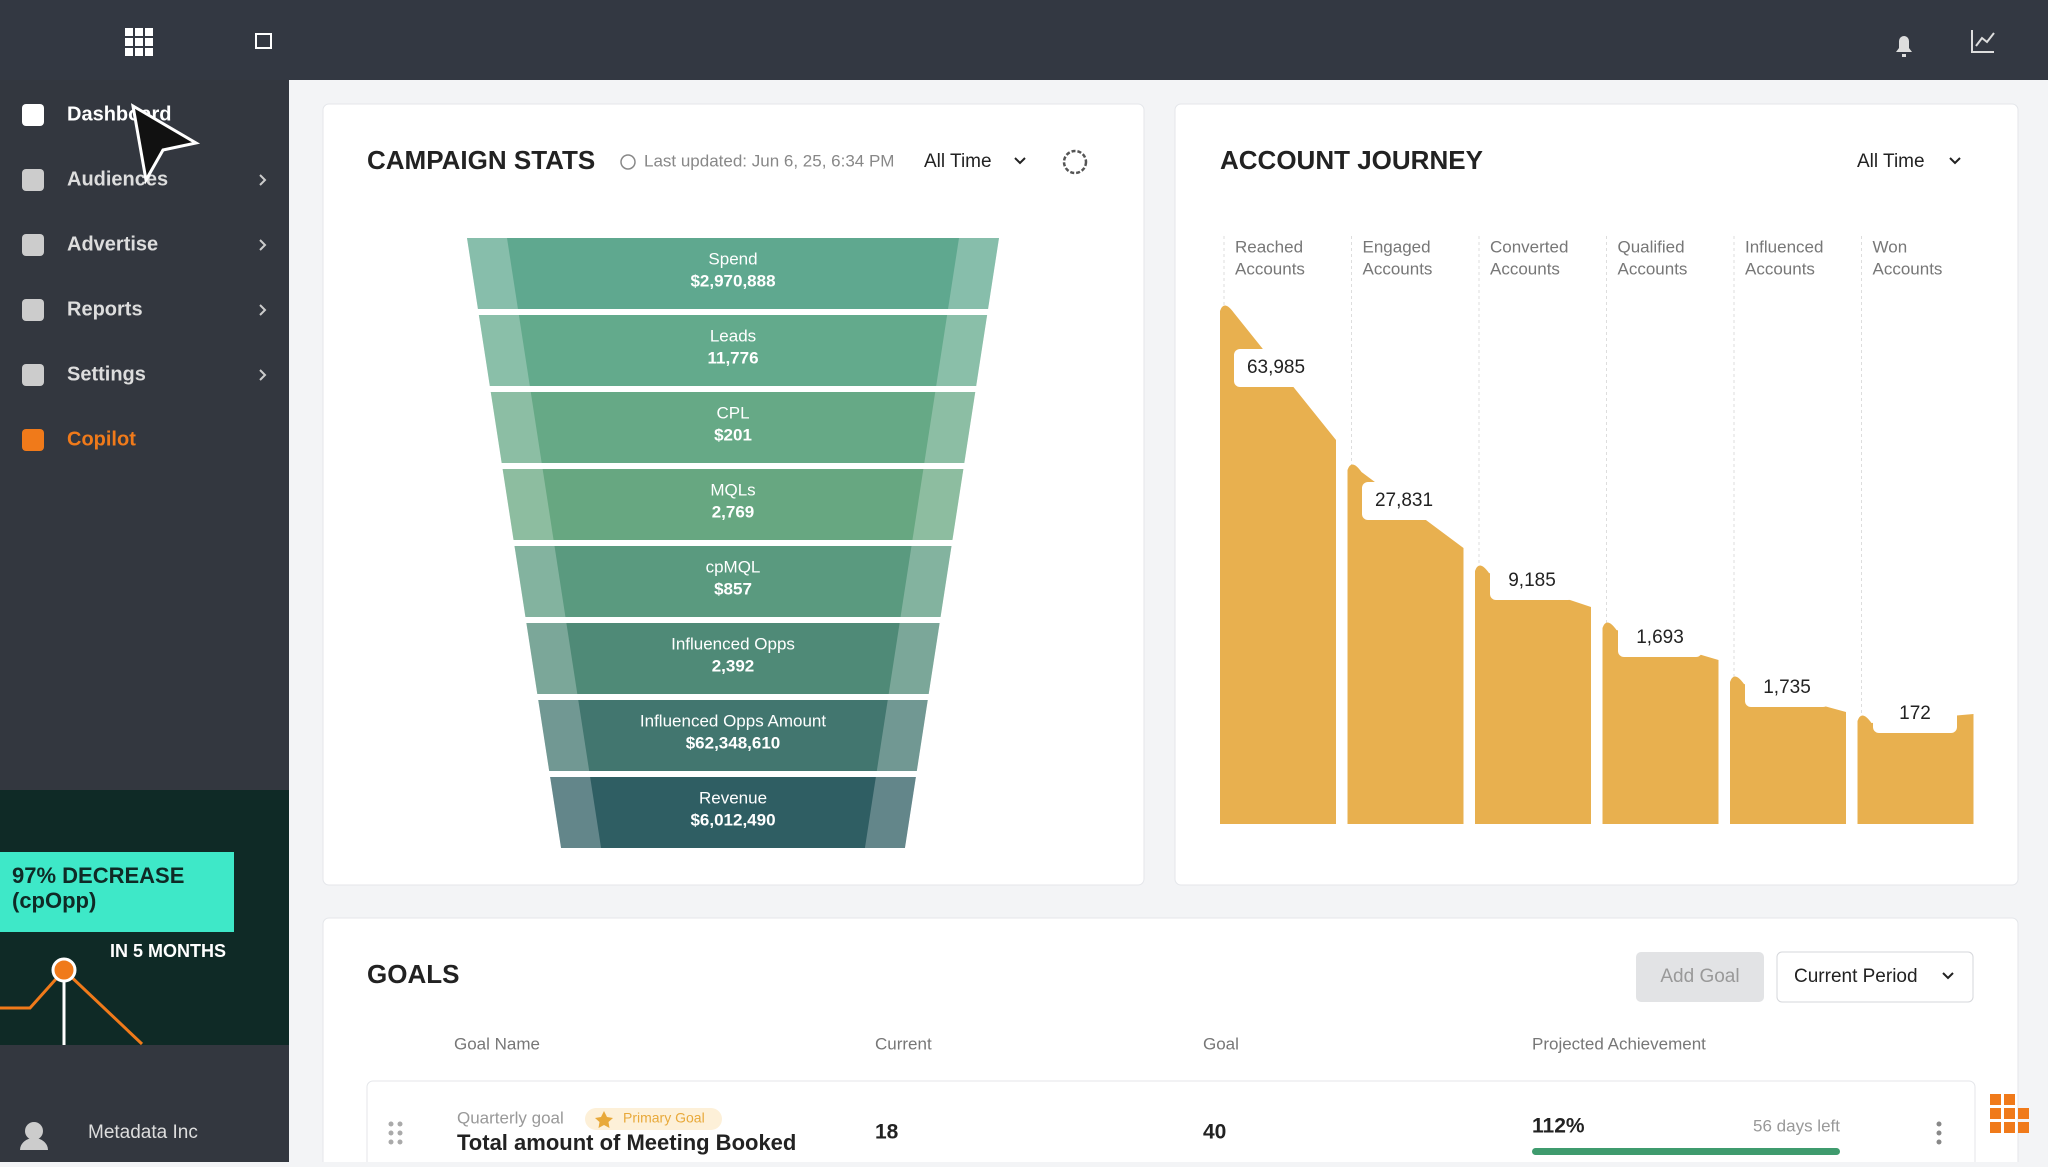  I want to click on bell-icon, so click(1904, 46).